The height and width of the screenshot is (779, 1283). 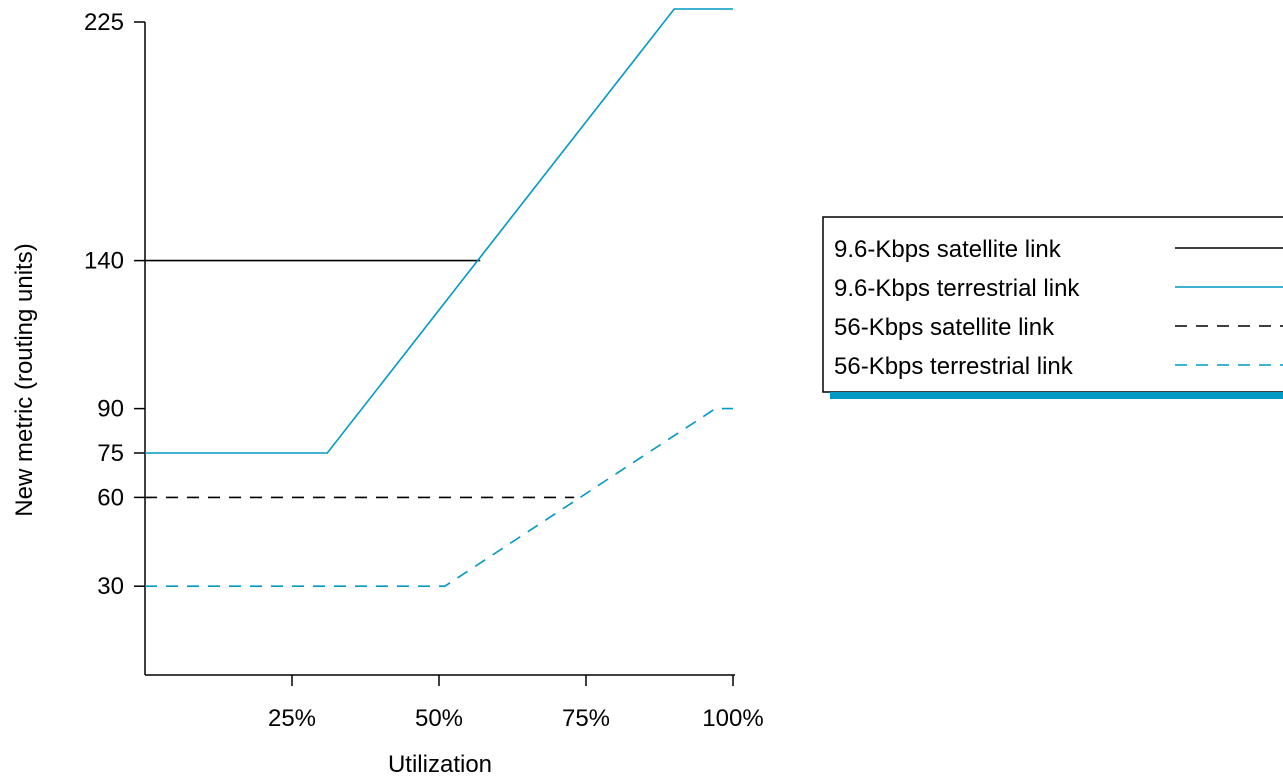 What do you see at coordinates (439, 718) in the screenshot?
I see `x-tick-label: 50%` at bounding box center [439, 718].